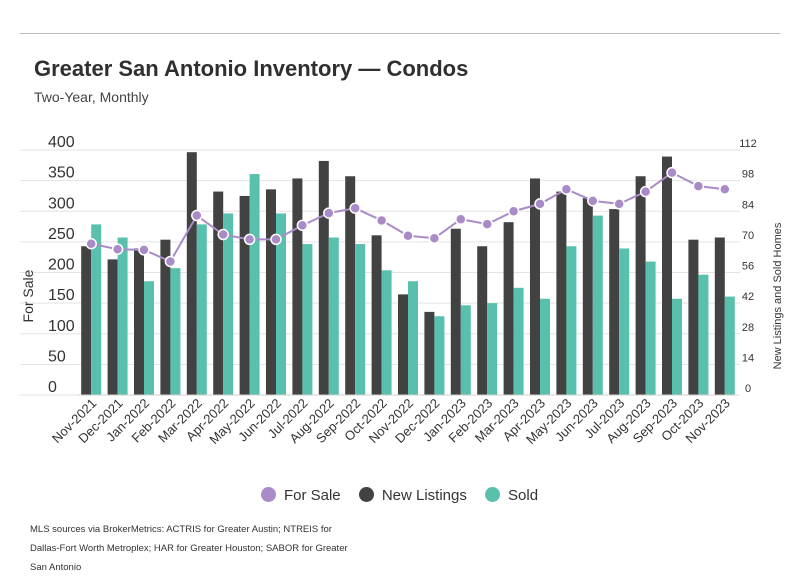 This screenshot has height=577, width=799. Describe the element at coordinates (61, 203) in the screenshot. I see `y-tick-label: 300` at that location.